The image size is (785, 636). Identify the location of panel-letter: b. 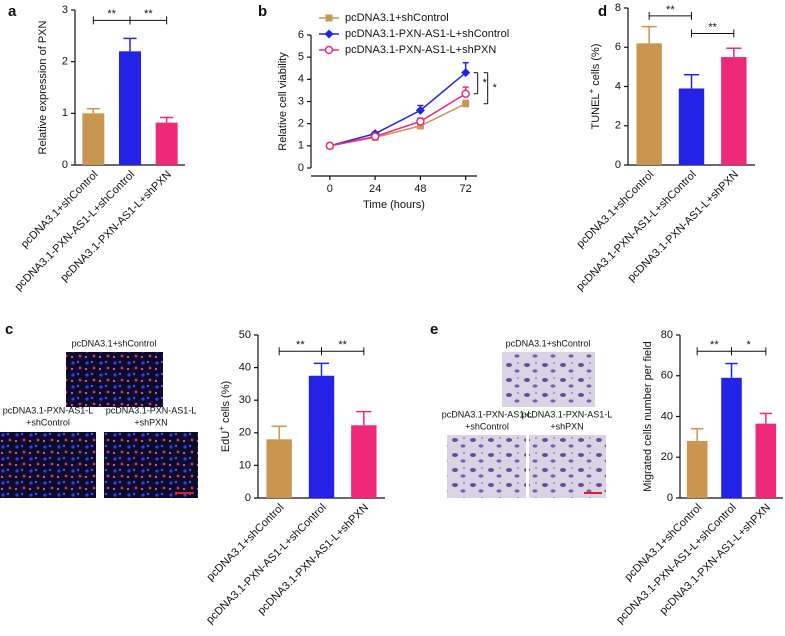
(262, 11).